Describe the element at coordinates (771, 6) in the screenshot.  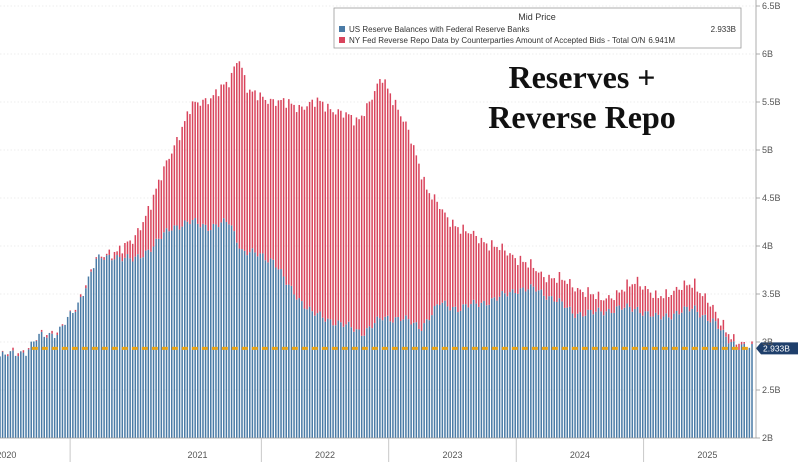
I see `y-tick-label: 6.5B` at that location.